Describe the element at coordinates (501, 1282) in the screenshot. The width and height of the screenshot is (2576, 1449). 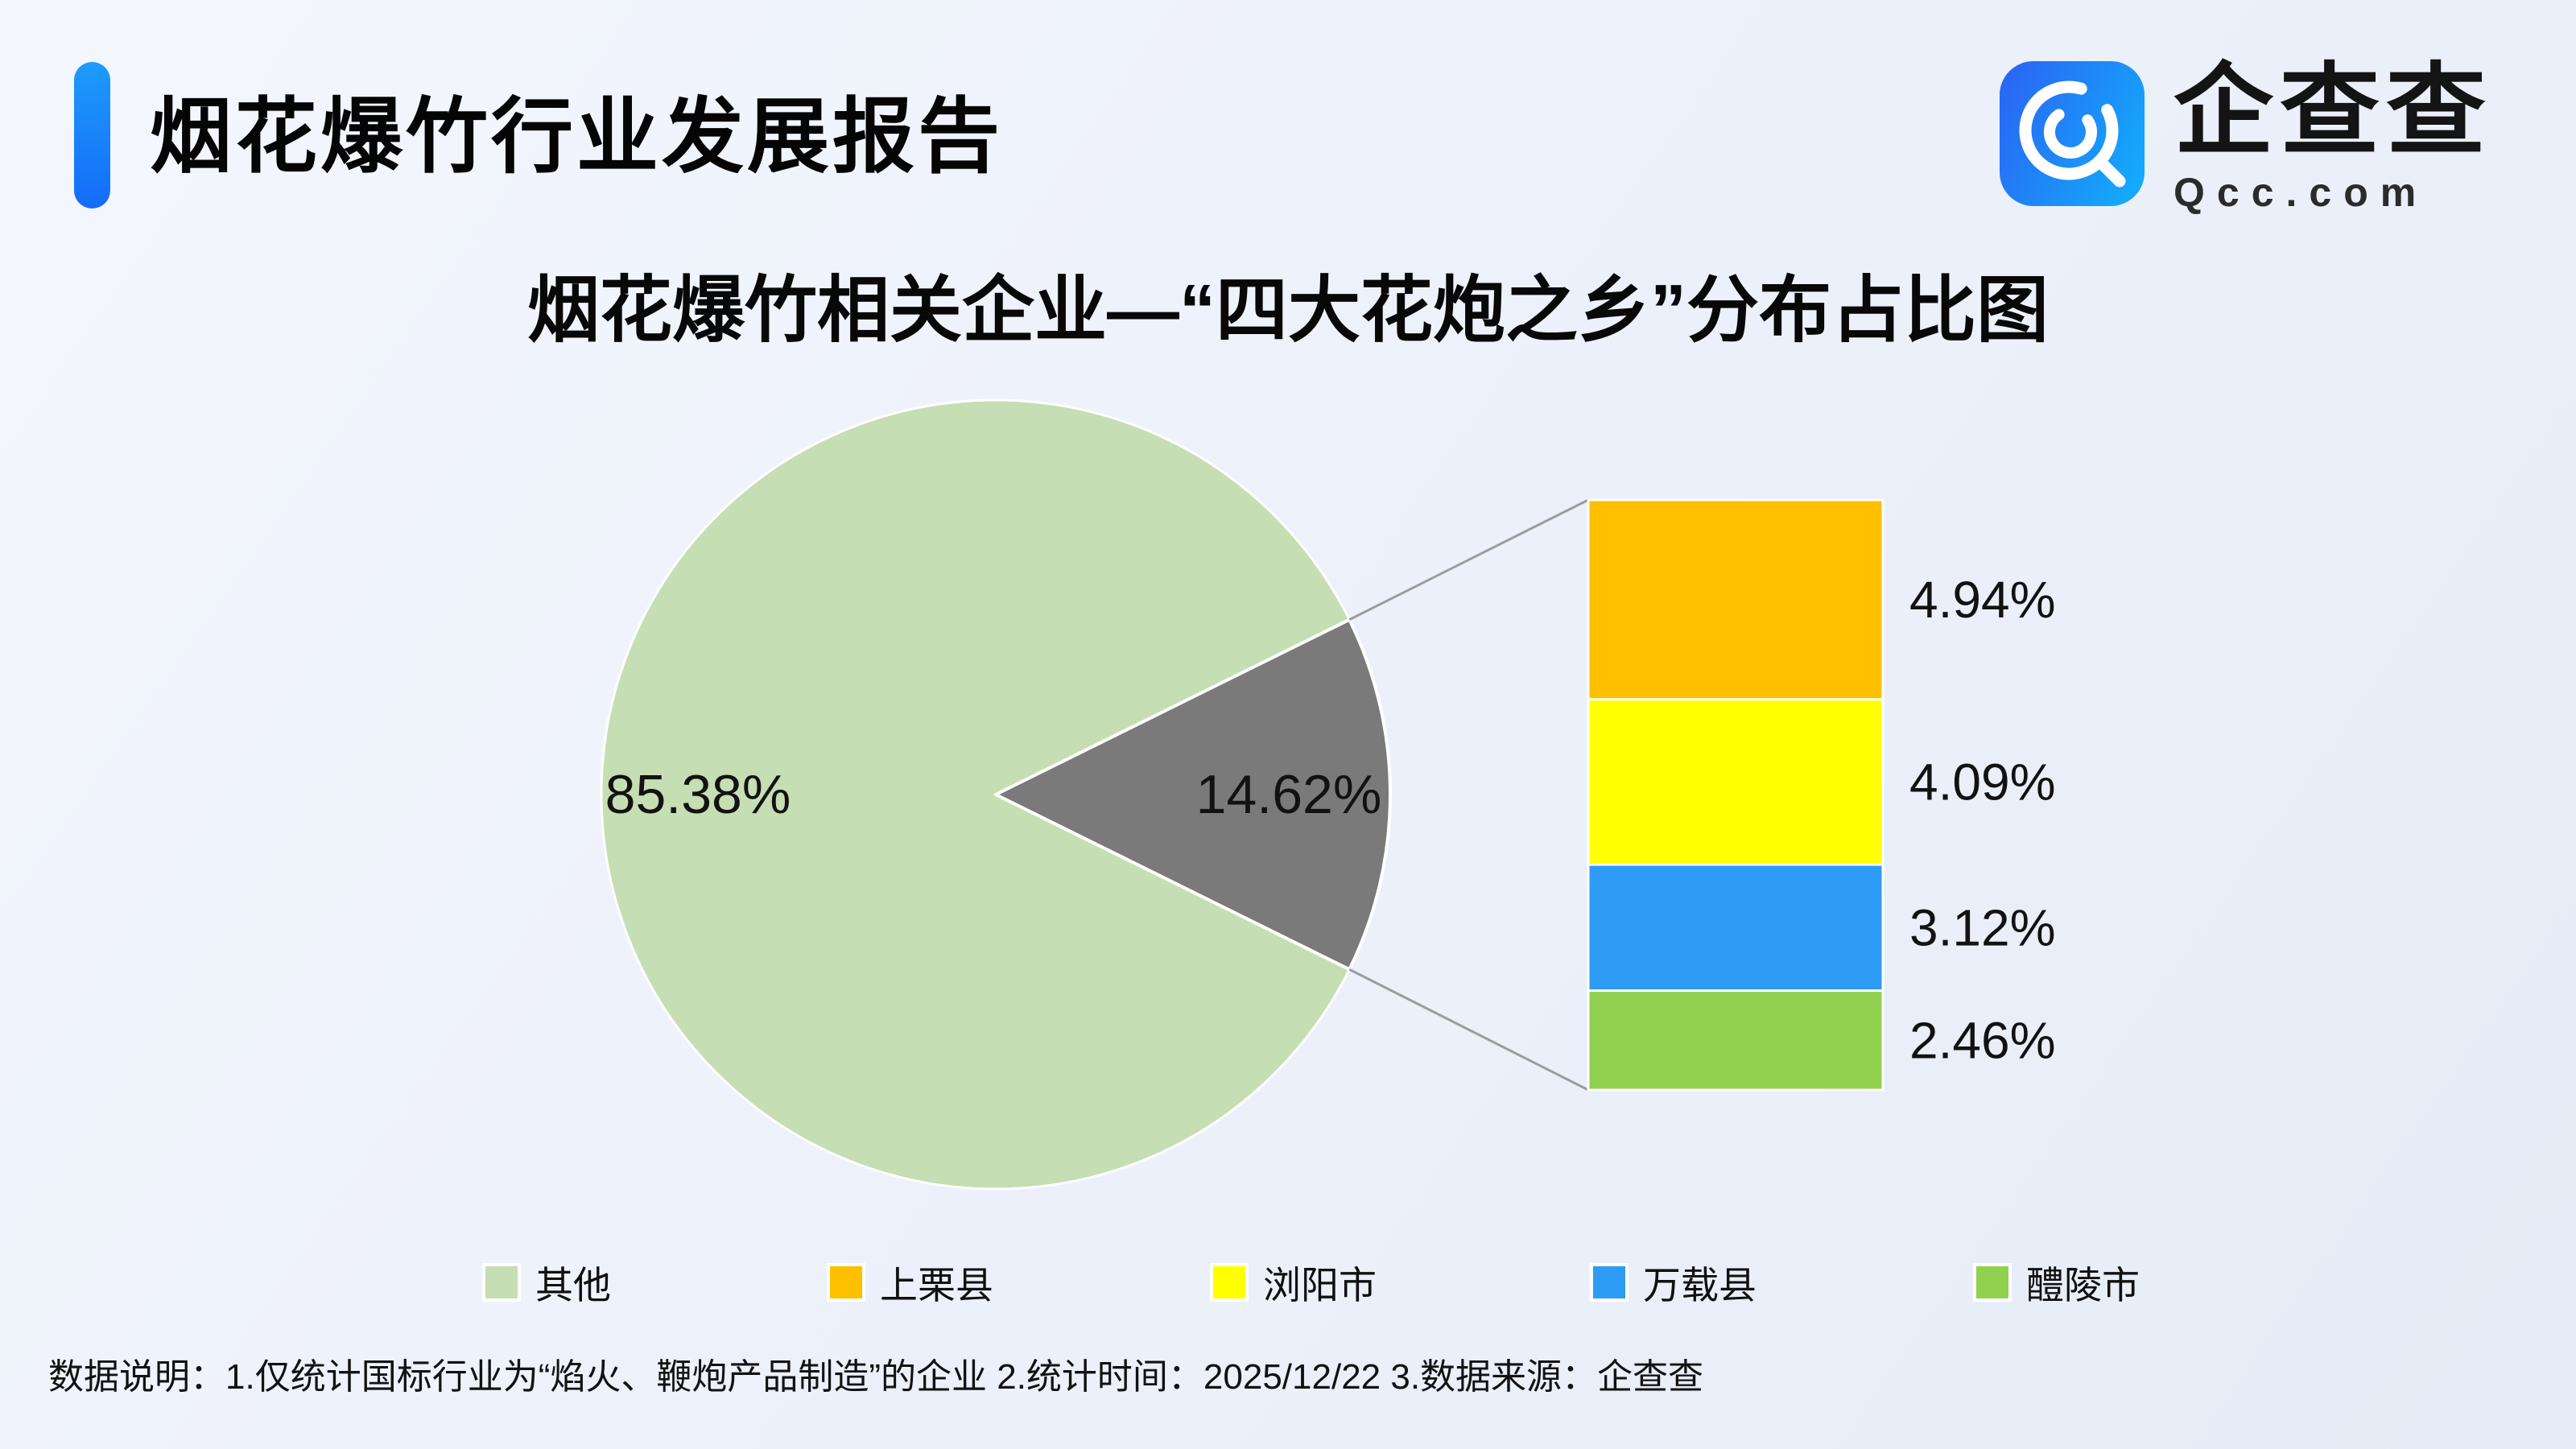
I see `legend-swatch-other` at that location.